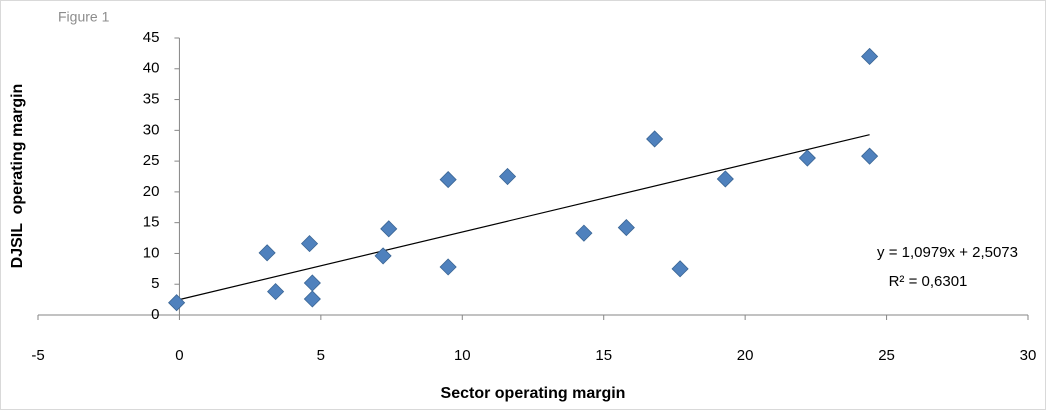  Describe the element at coordinates (37, 355) in the screenshot. I see `x-tick-label: -5` at that location.